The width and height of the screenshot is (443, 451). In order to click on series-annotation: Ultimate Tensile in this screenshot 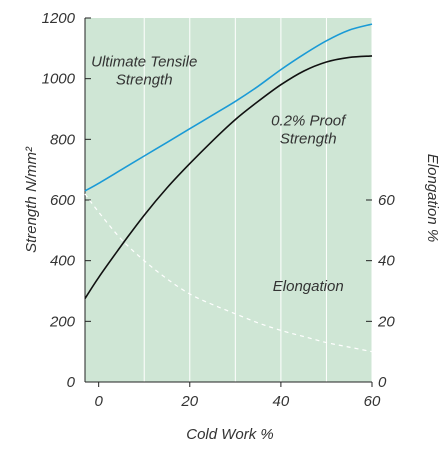, I will do `click(144, 62)`.